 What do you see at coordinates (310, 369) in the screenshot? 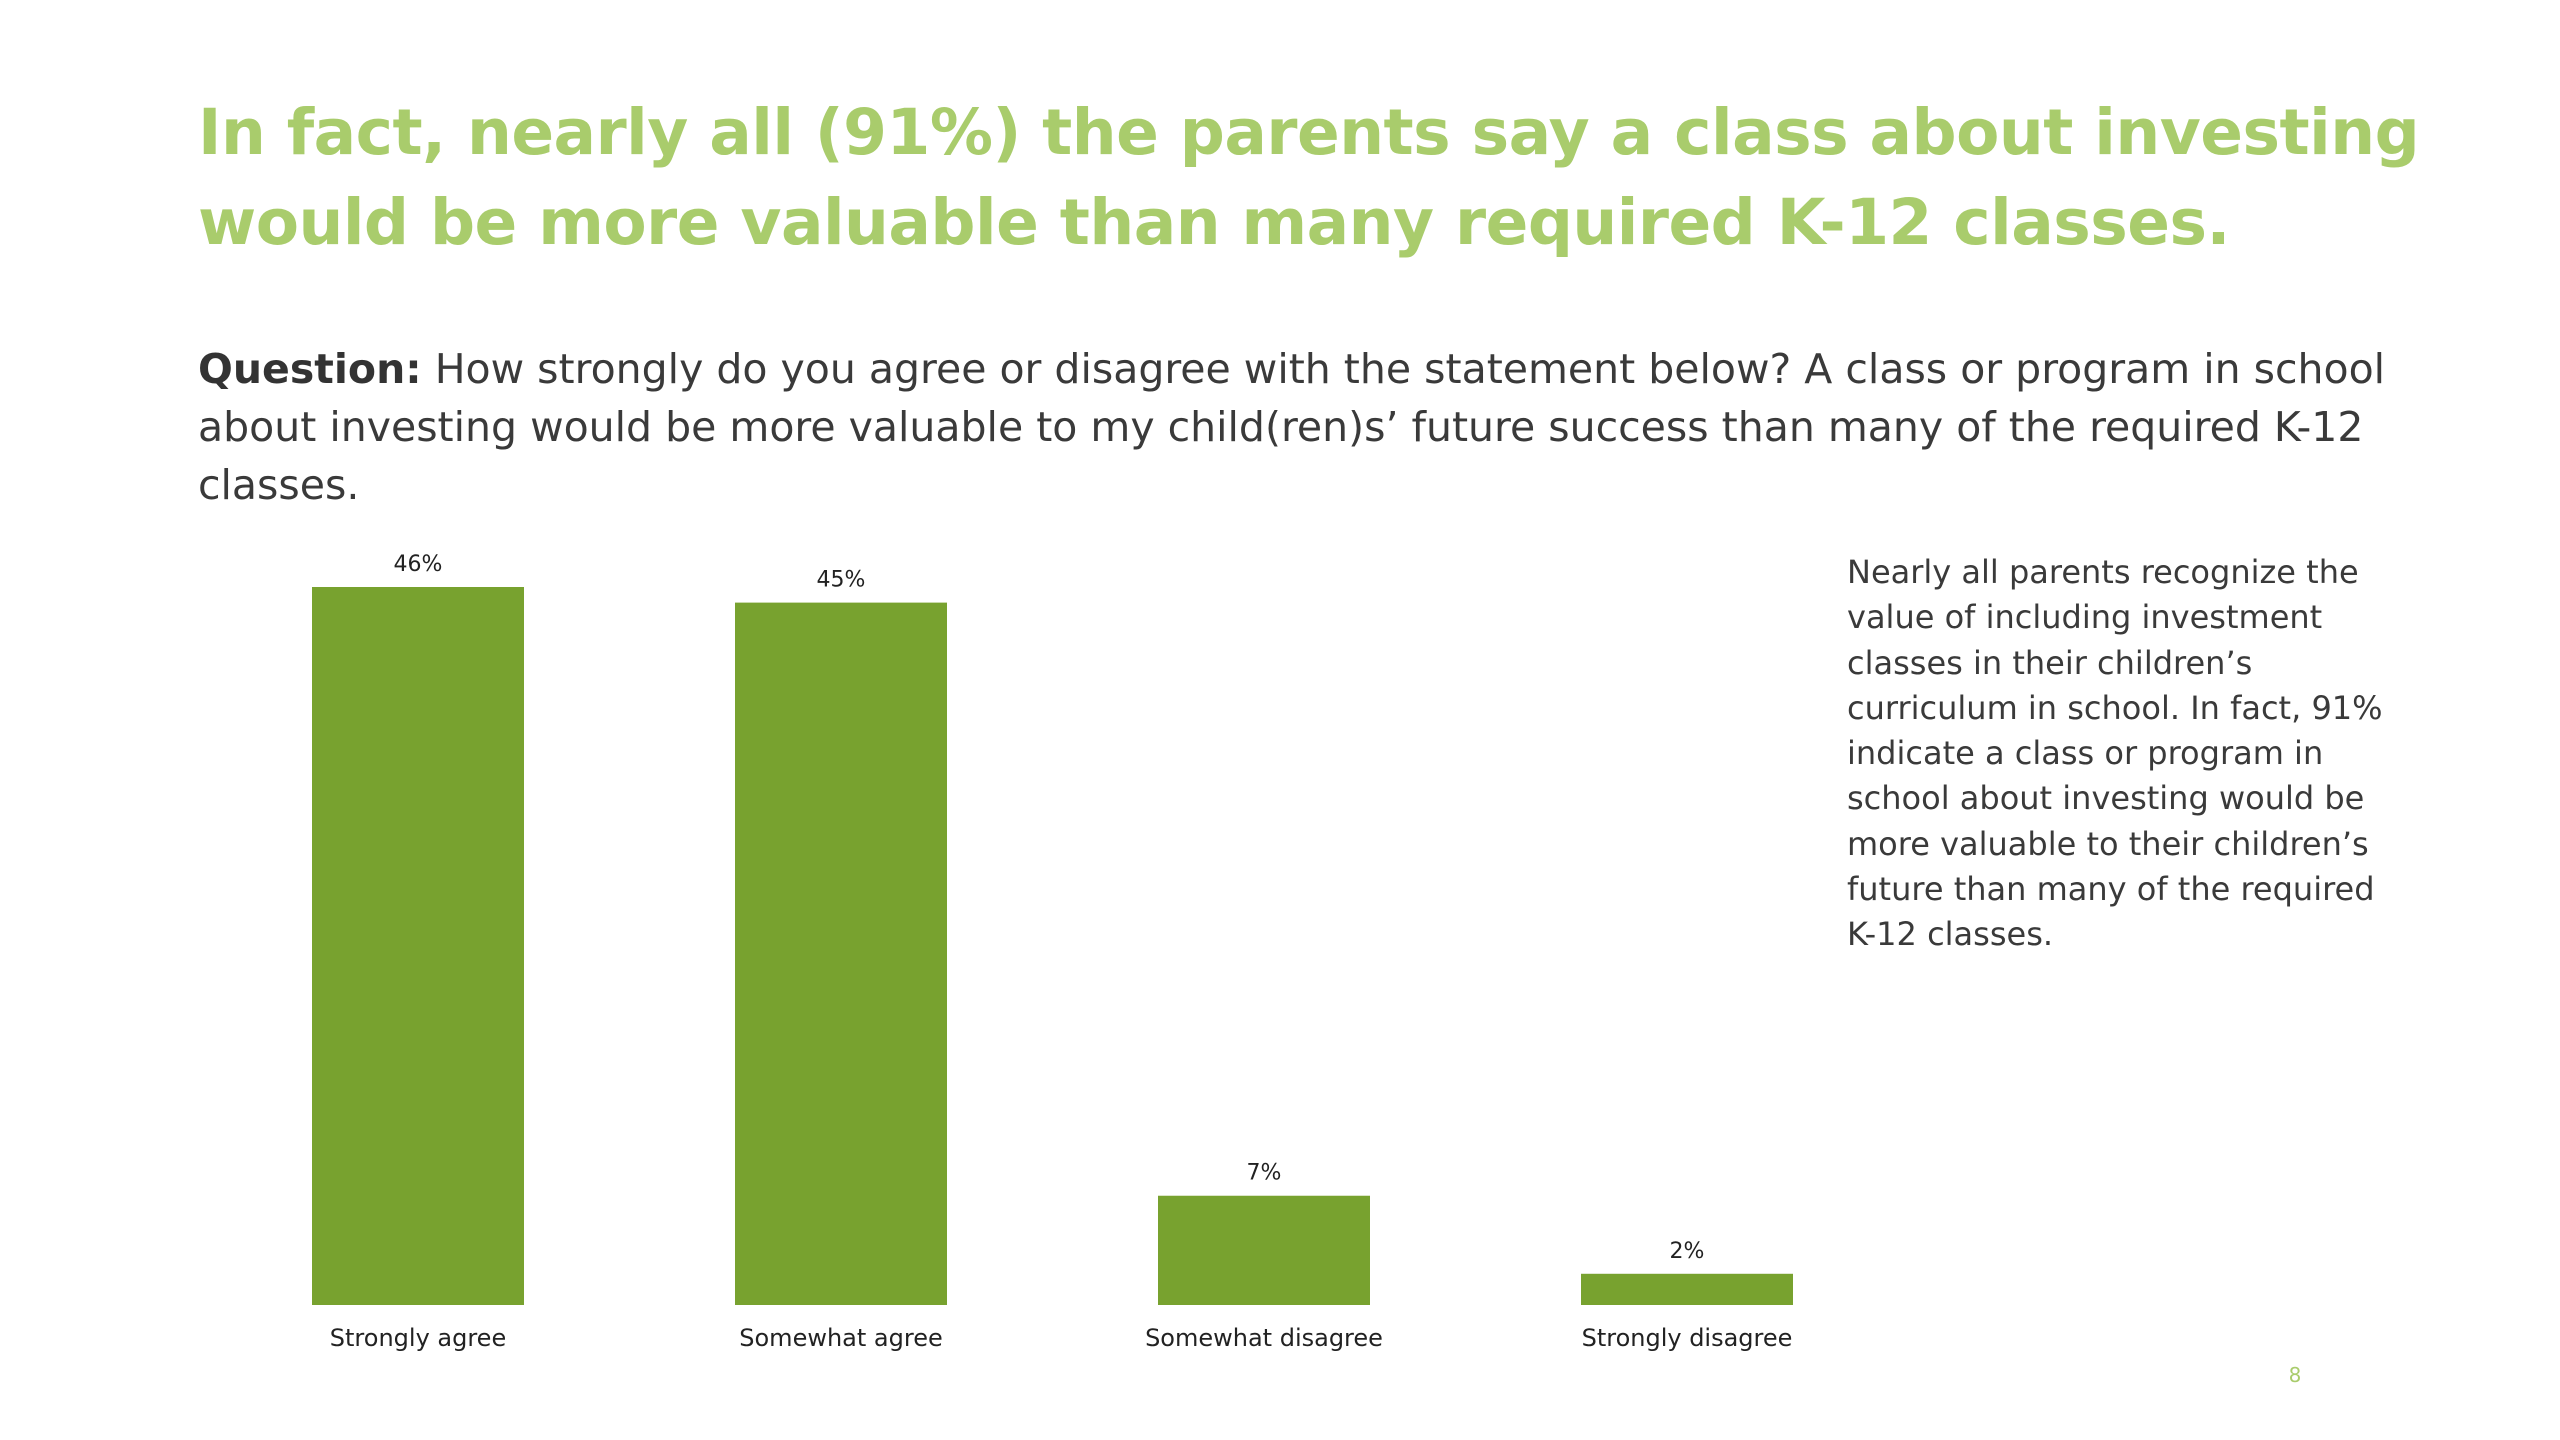
I see `question-label: Question:` at bounding box center [310, 369].